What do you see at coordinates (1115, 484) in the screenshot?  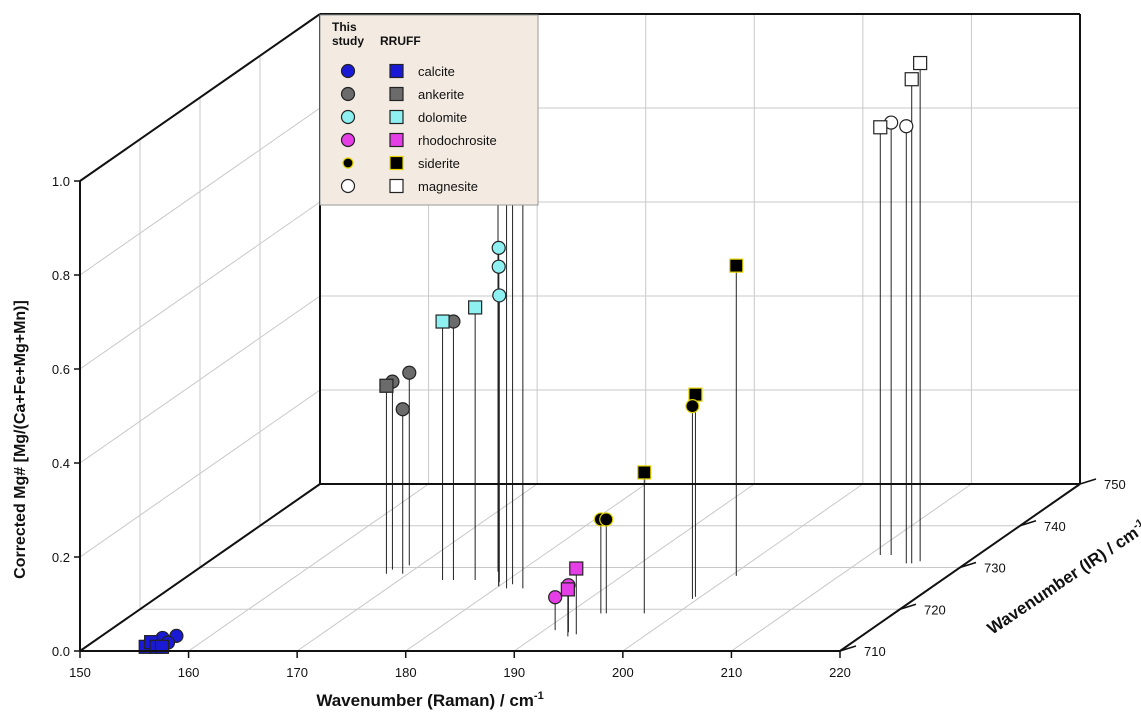 I see `z-tick-label: 750` at bounding box center [1115, 484].